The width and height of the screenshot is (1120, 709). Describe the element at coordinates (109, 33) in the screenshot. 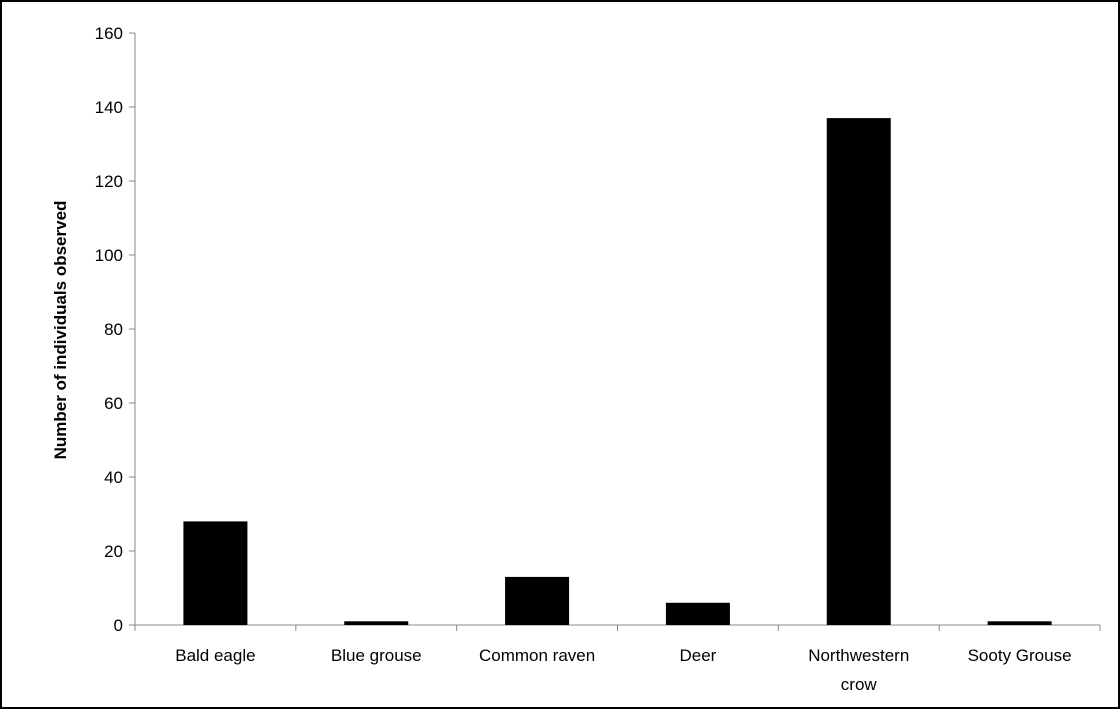

I see `y-tick-label: 160` at that location.